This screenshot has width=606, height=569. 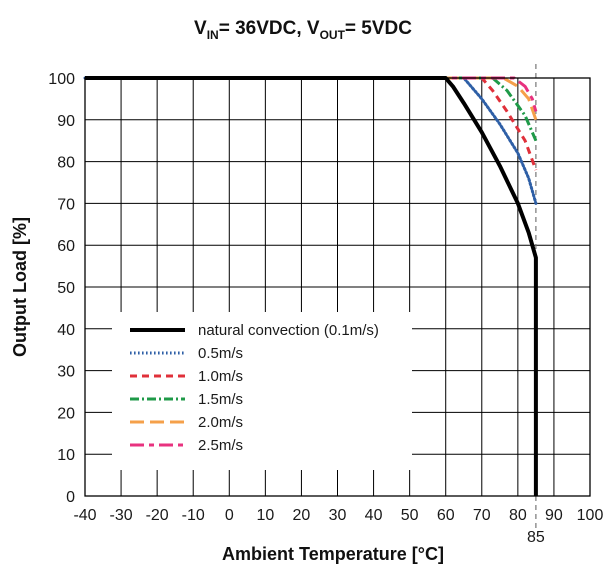 I want to click on x-tick-label: 0, so click(x=229, y=515).